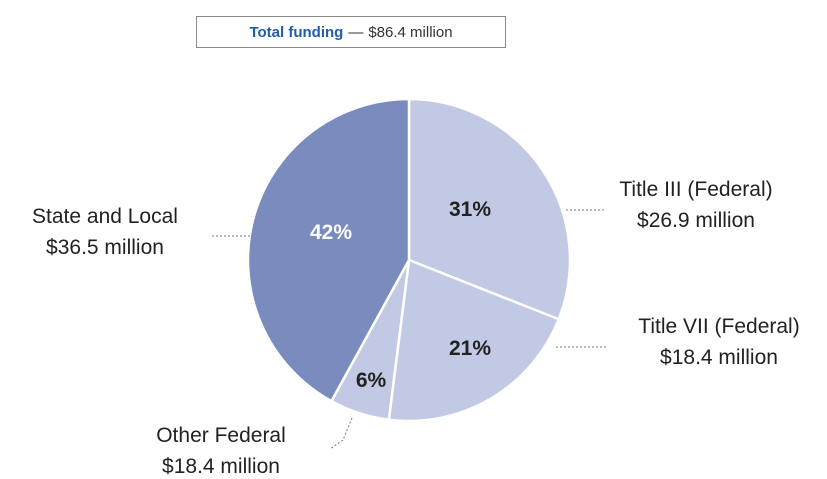 The width and height of the screenshot is (827, 479). Describe the element at coordinates (410, 32) in the screenshot. I see `total-funding-value: $86.4 million` at that location.